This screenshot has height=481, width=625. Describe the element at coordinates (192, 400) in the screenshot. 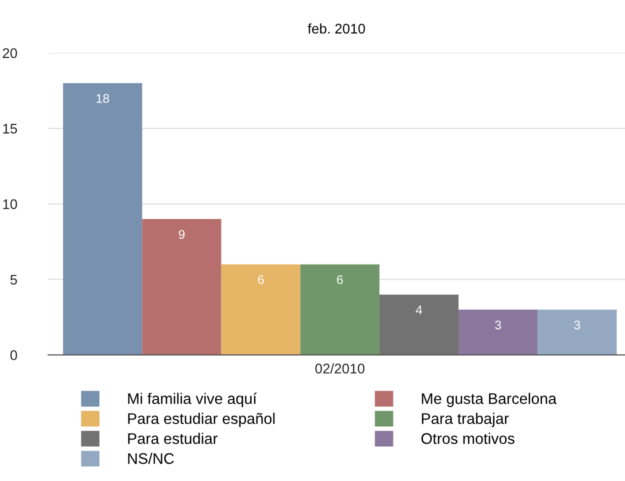

I see `legend-label: Mi familia vive aquí` at that location.